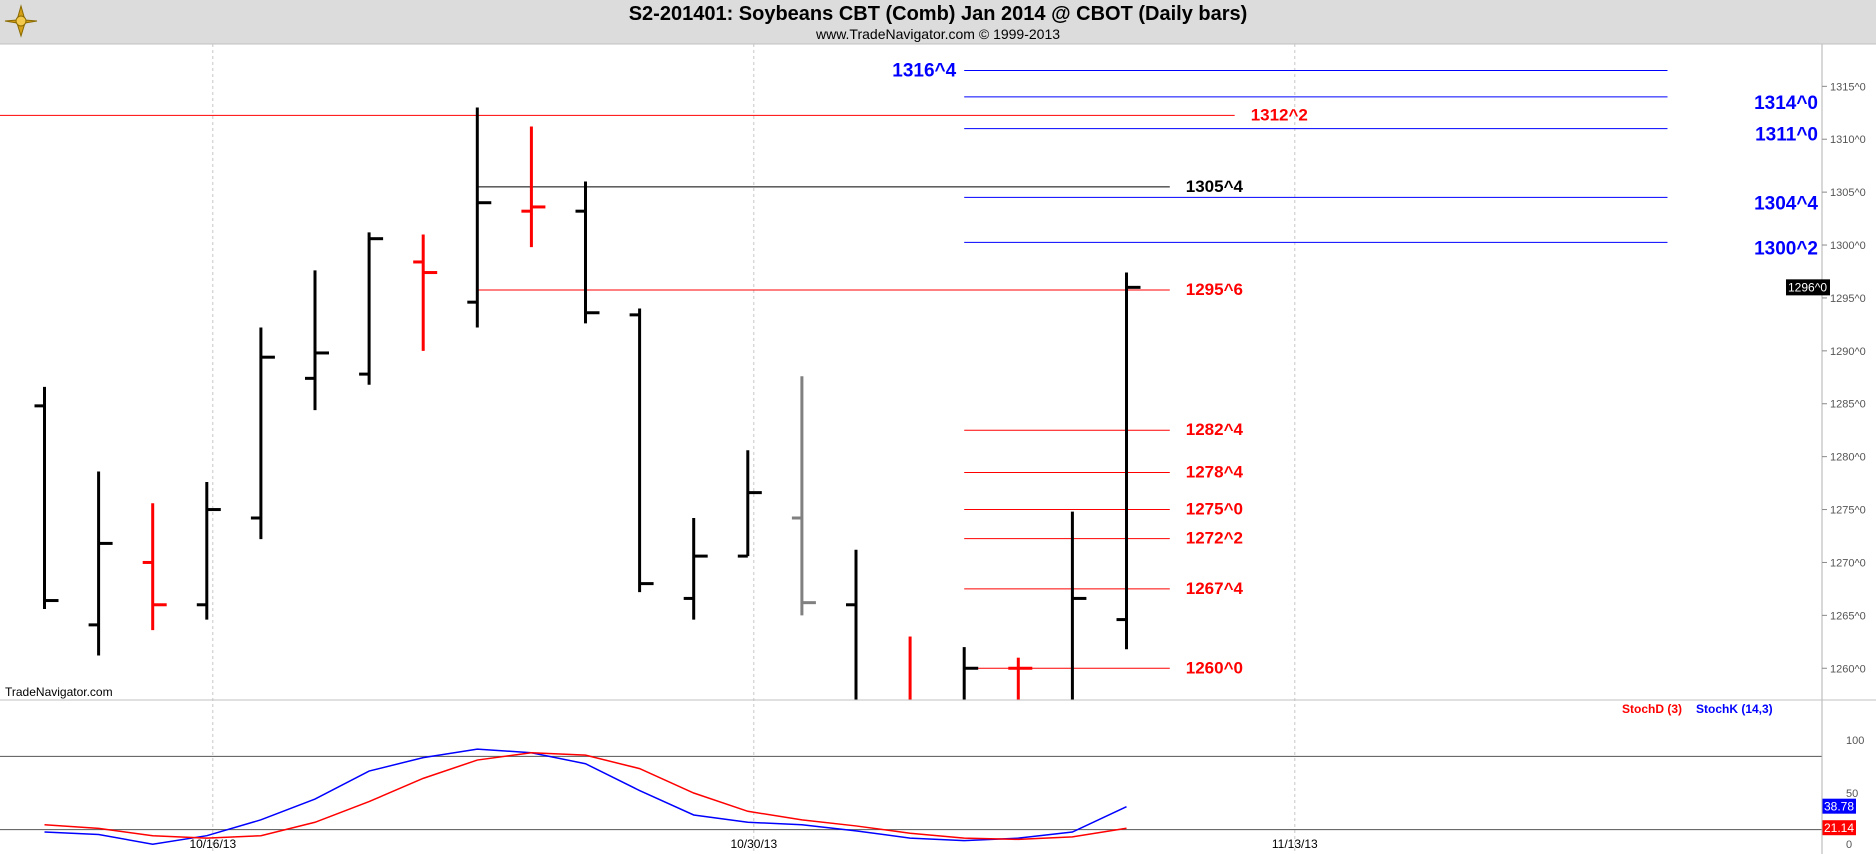 Image resolution: width=1876 pixels, height=854 pixels. What do you see at coordinates (1279, 114) in the screenshot?
I see `level-label: 1312^2` at bounding box center [1279, 114].